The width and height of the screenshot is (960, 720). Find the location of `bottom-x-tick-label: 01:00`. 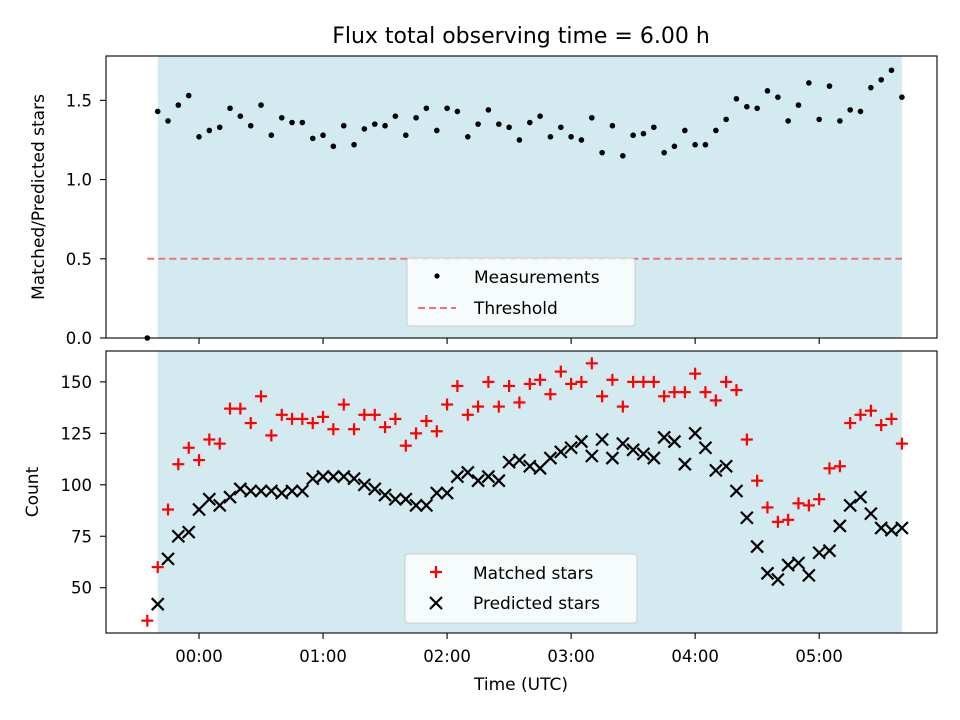

bottom-x-tick-label: 01:00 is located at coordinates (323, 656).